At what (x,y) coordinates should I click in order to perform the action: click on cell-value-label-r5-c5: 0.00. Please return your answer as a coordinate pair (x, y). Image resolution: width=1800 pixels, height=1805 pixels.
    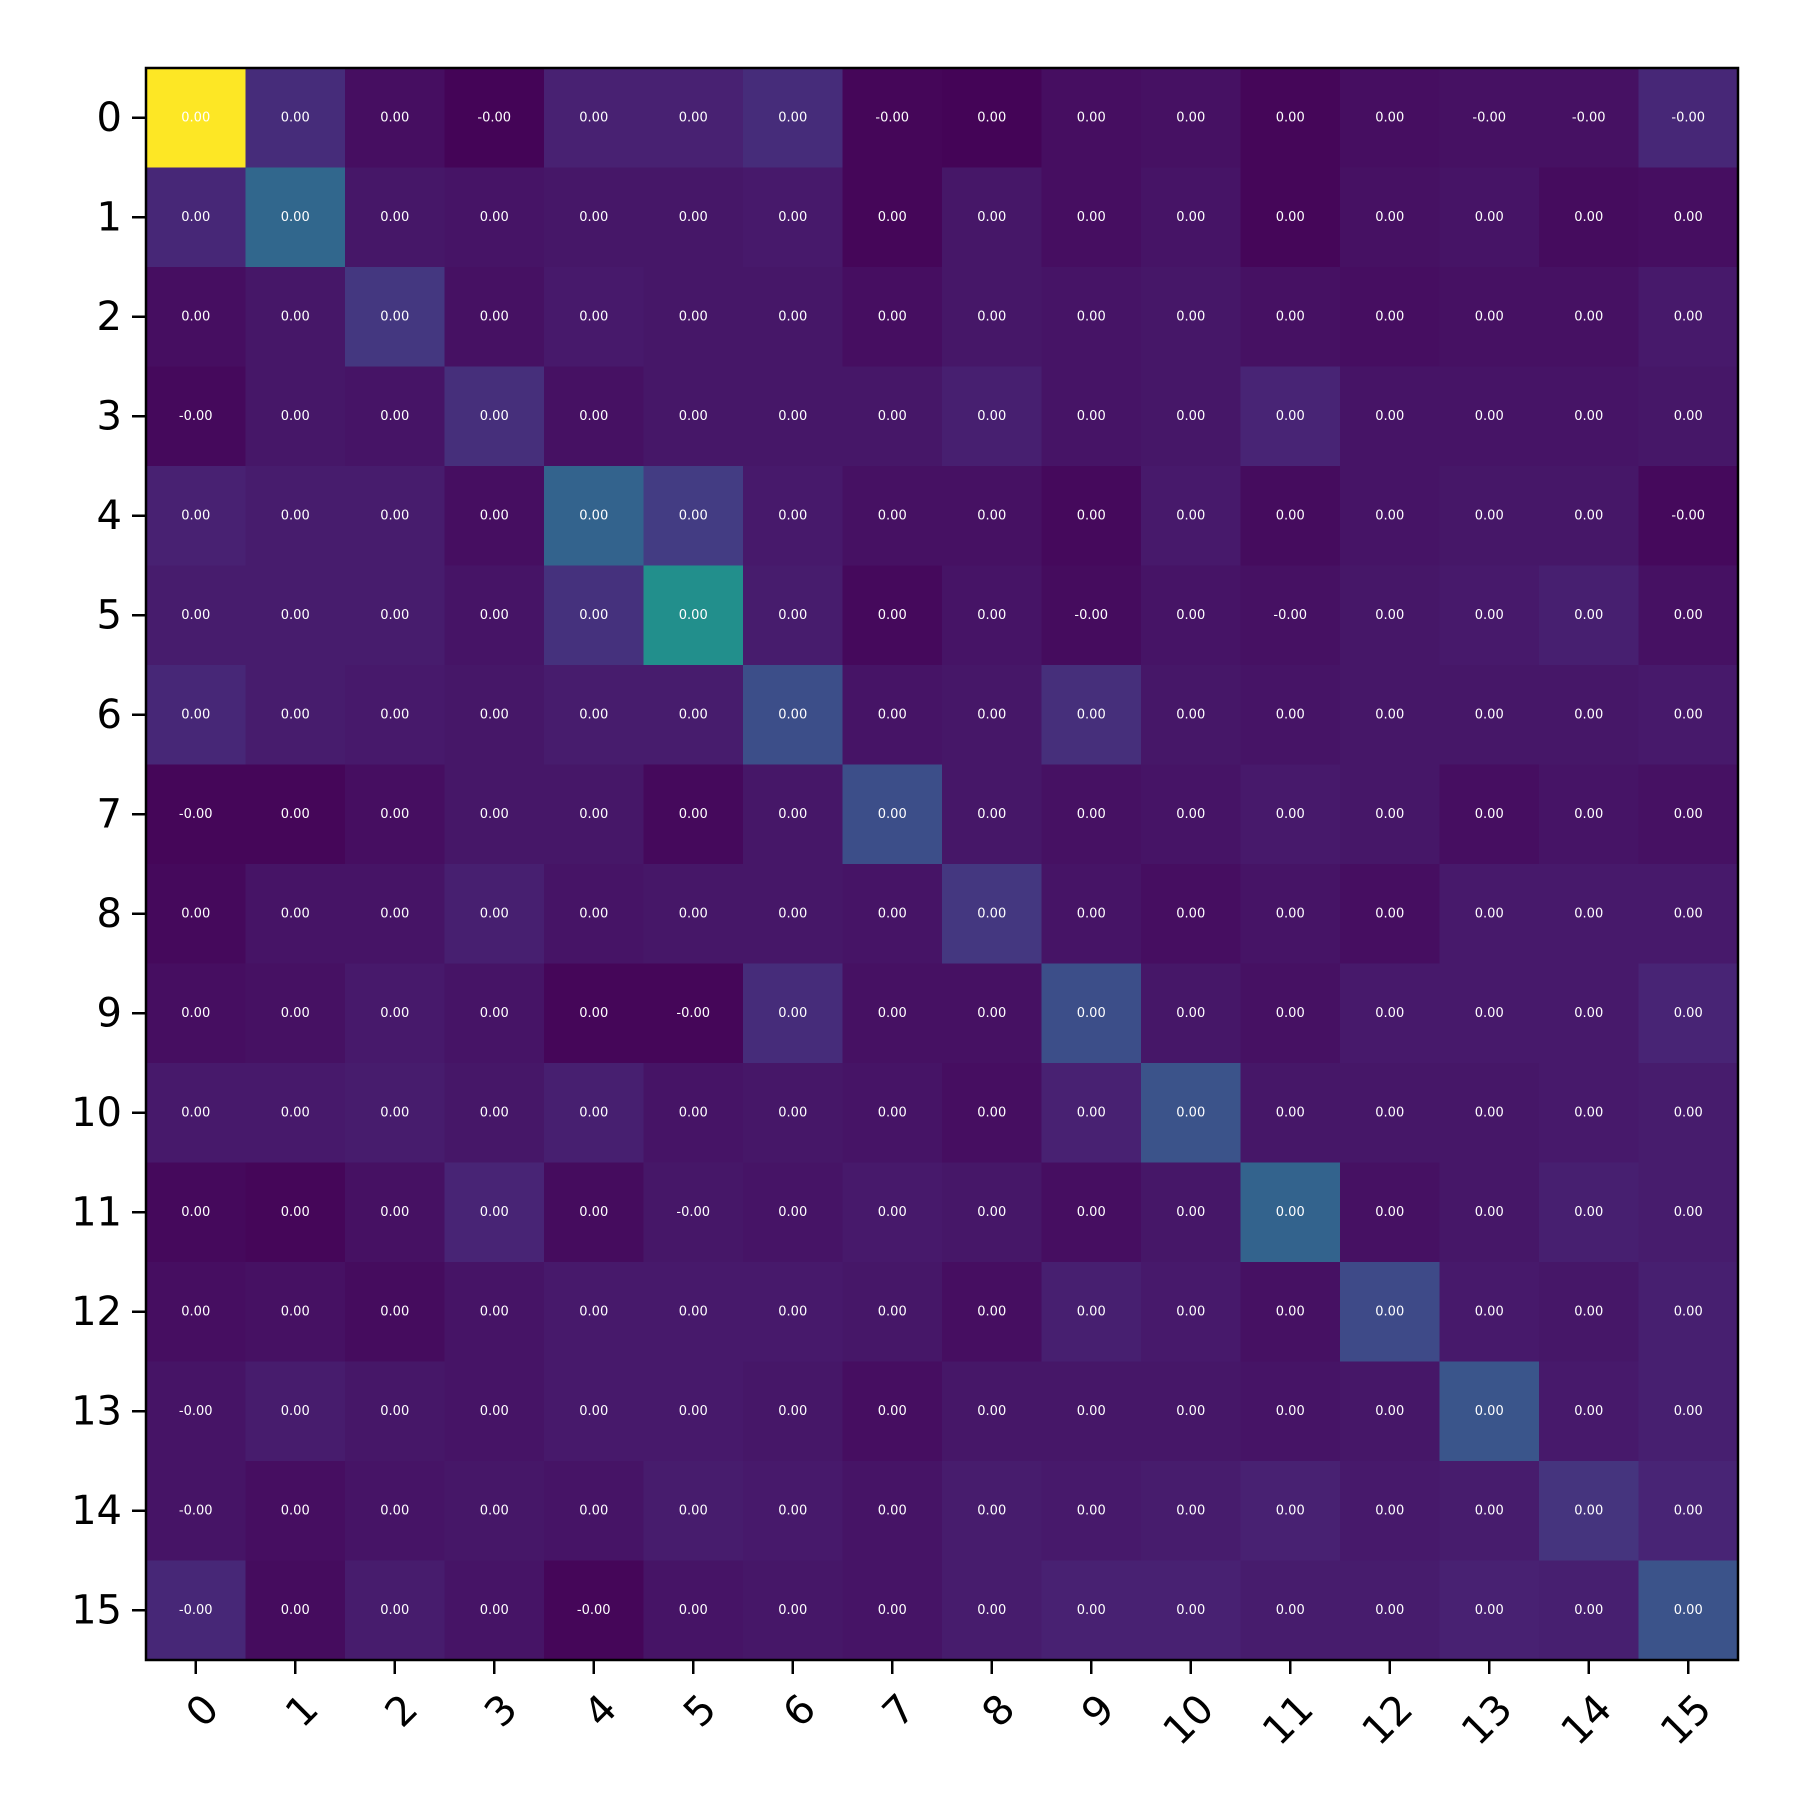
    Looking at the image, I should click on (693, 615).